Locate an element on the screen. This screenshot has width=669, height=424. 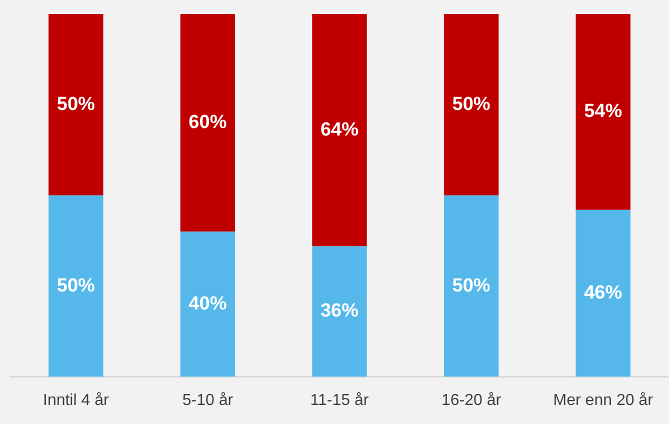
data-label: 60% is located at coordinates (207, 123).